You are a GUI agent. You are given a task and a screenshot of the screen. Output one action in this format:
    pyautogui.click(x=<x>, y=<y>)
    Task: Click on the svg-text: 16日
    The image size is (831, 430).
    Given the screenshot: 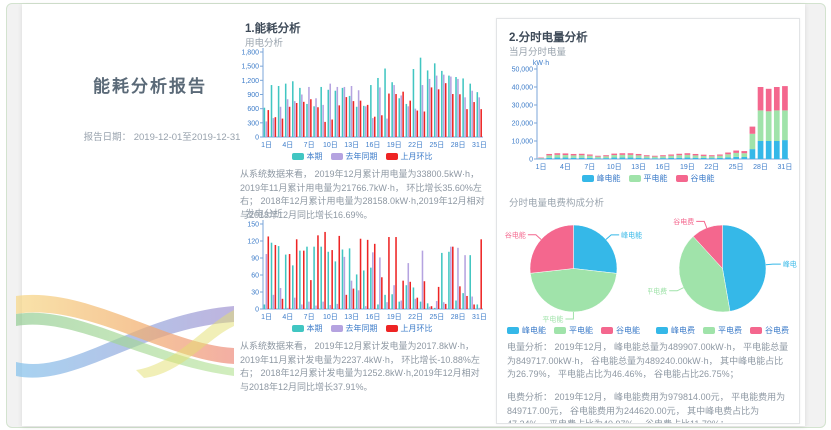 What is the action you would take?
    pyautogui.click(x=663, y=167)
    